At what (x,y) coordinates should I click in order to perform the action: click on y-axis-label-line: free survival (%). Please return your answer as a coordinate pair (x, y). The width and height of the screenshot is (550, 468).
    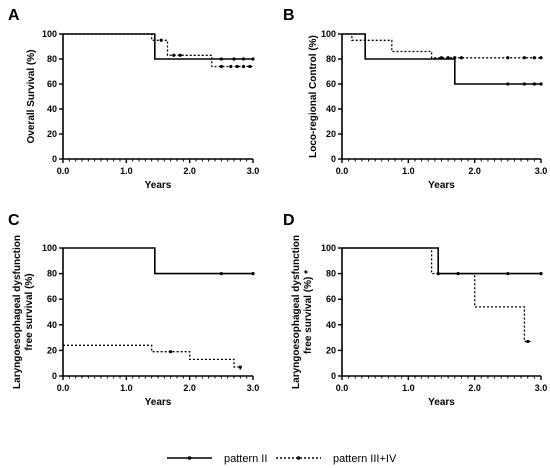
    Looking at the image, I should click on (29, 311).